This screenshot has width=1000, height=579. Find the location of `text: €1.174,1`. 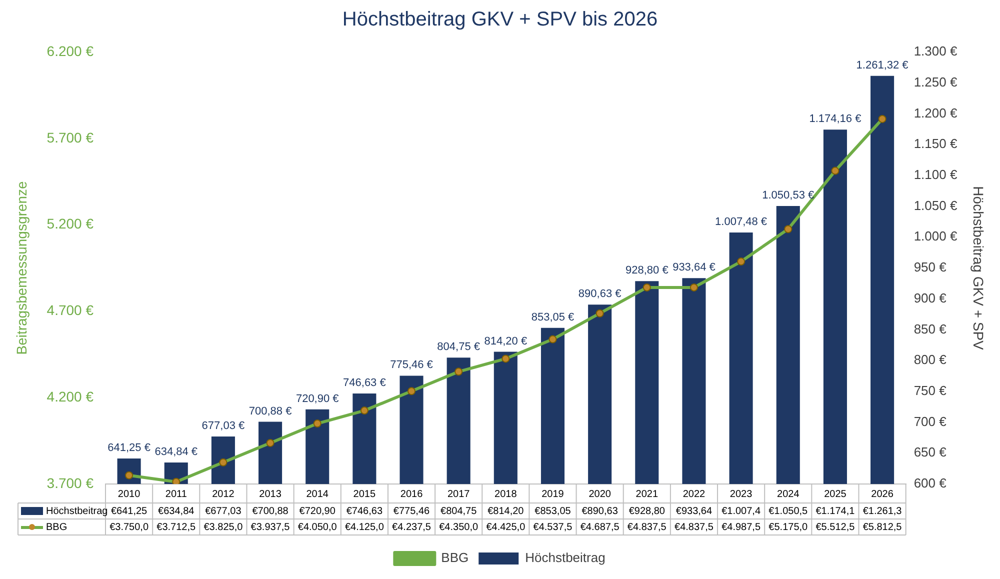

text: €1.174,1 is located at coordinates (836, 511).